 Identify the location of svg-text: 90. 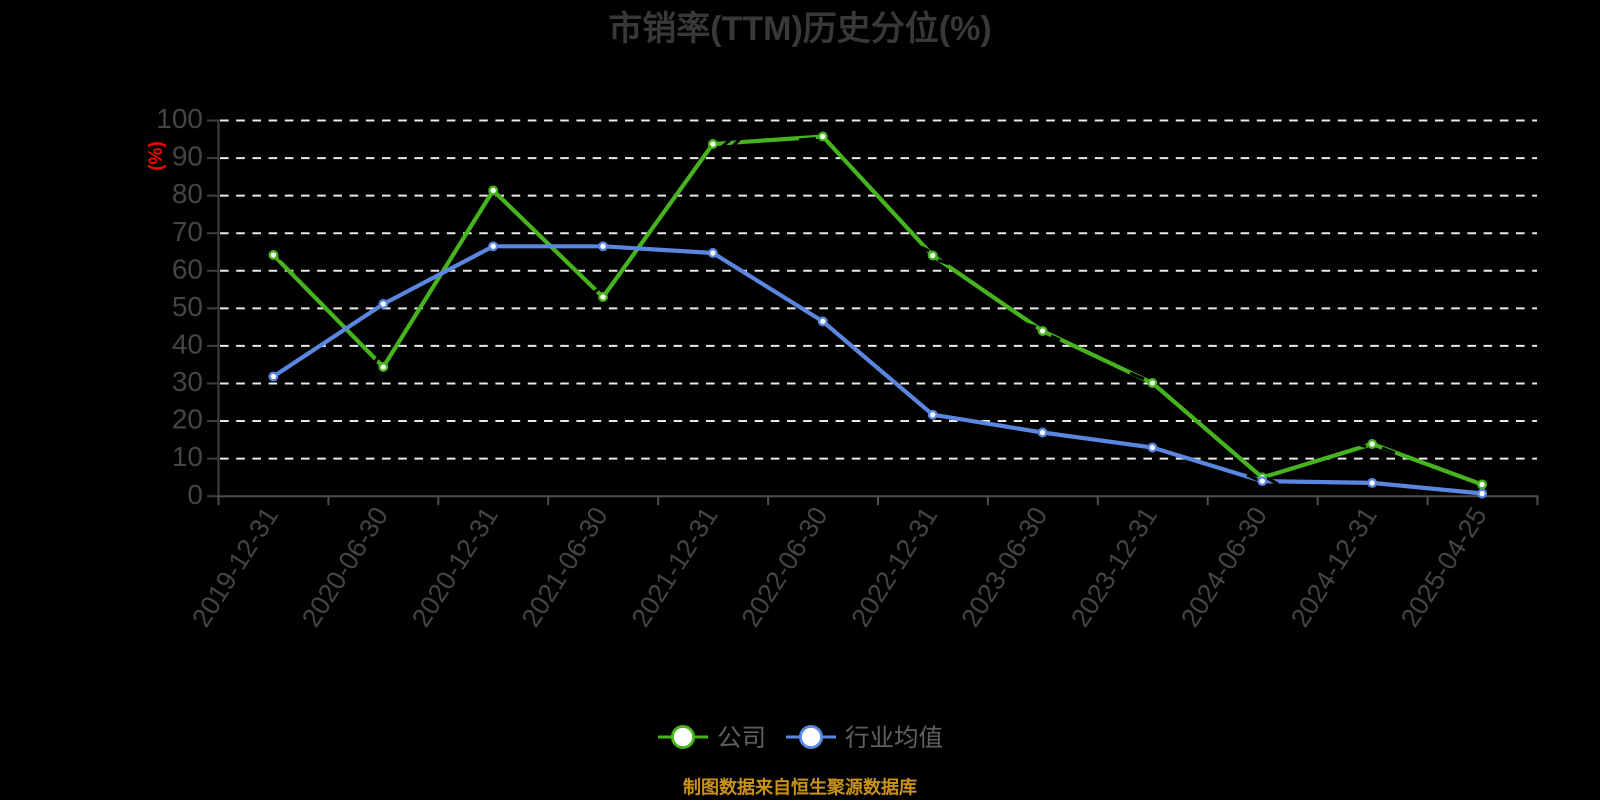
(187, 156).